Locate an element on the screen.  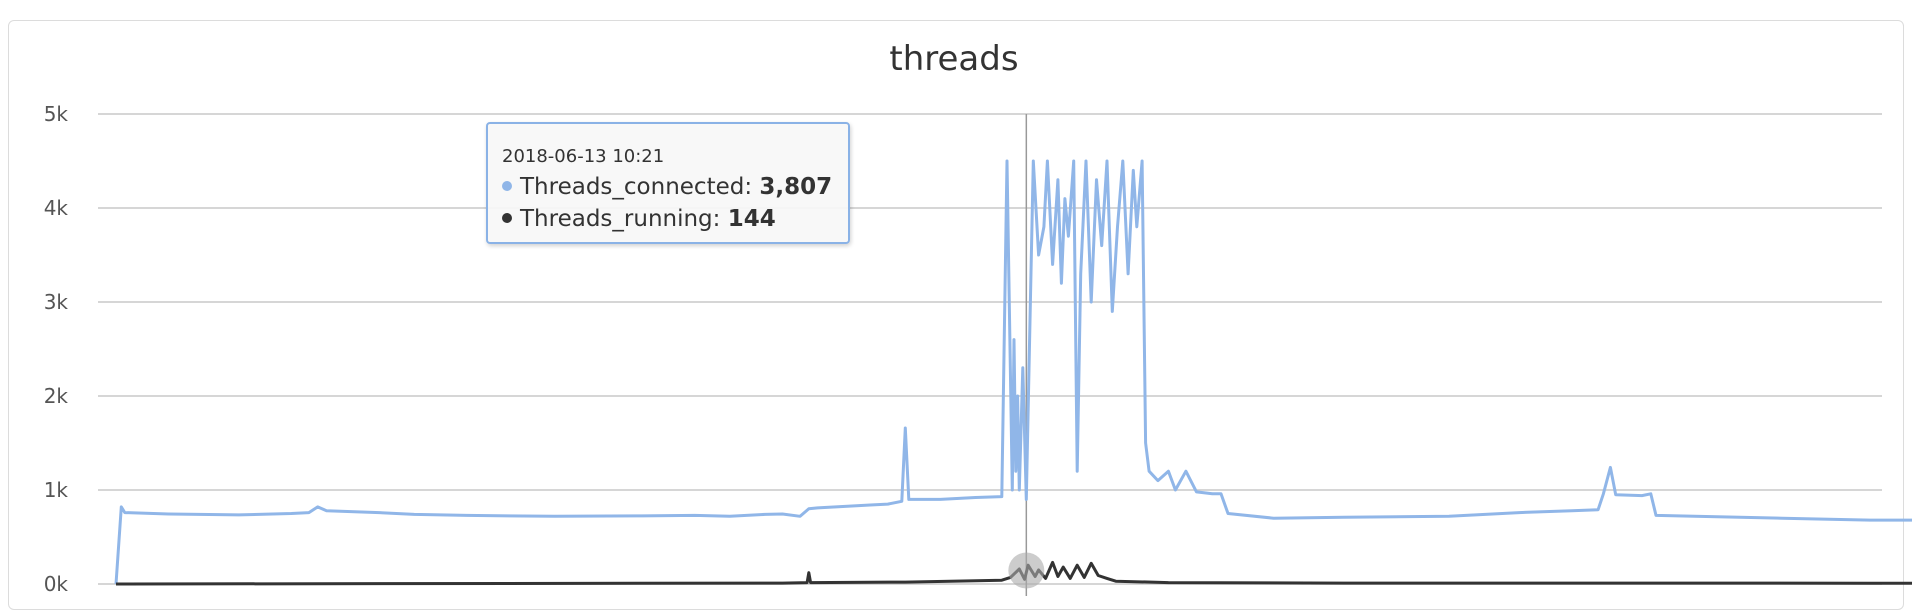
tooltip-series-value: 144 is located at coordinates (751, 219).